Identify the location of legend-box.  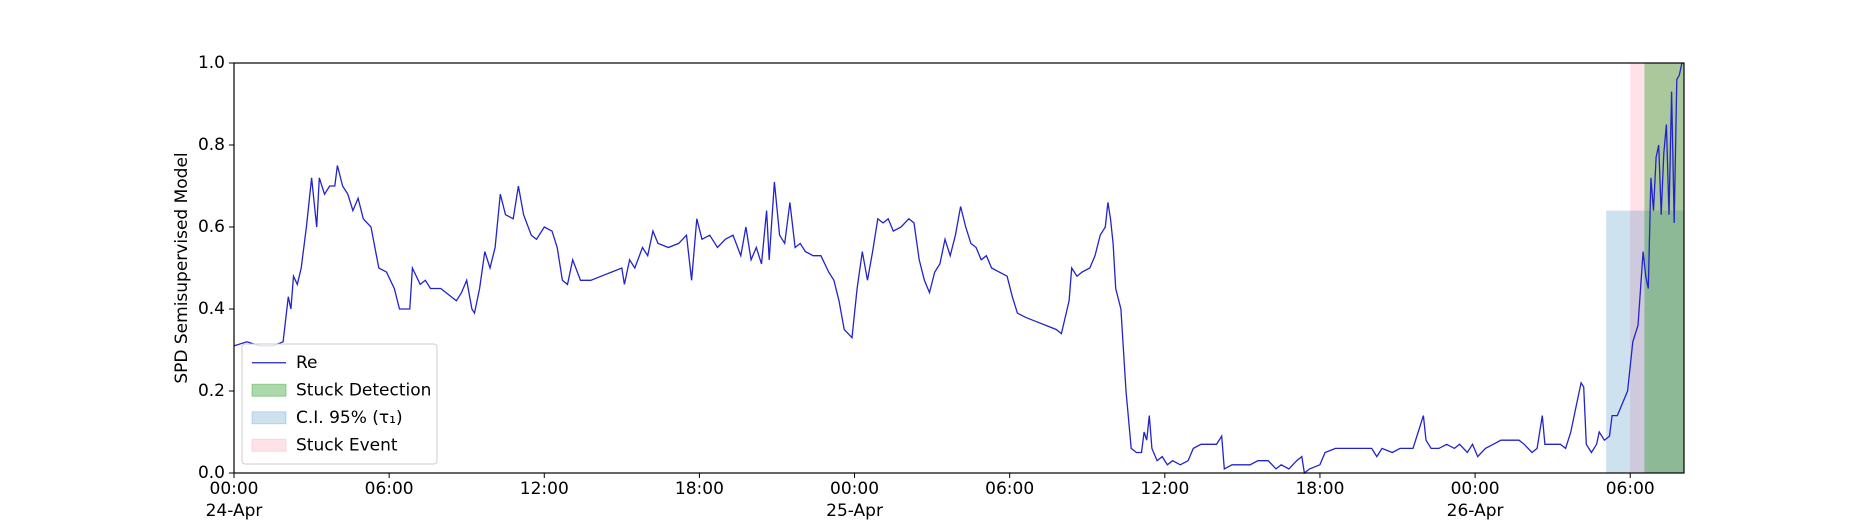
(339, 404).